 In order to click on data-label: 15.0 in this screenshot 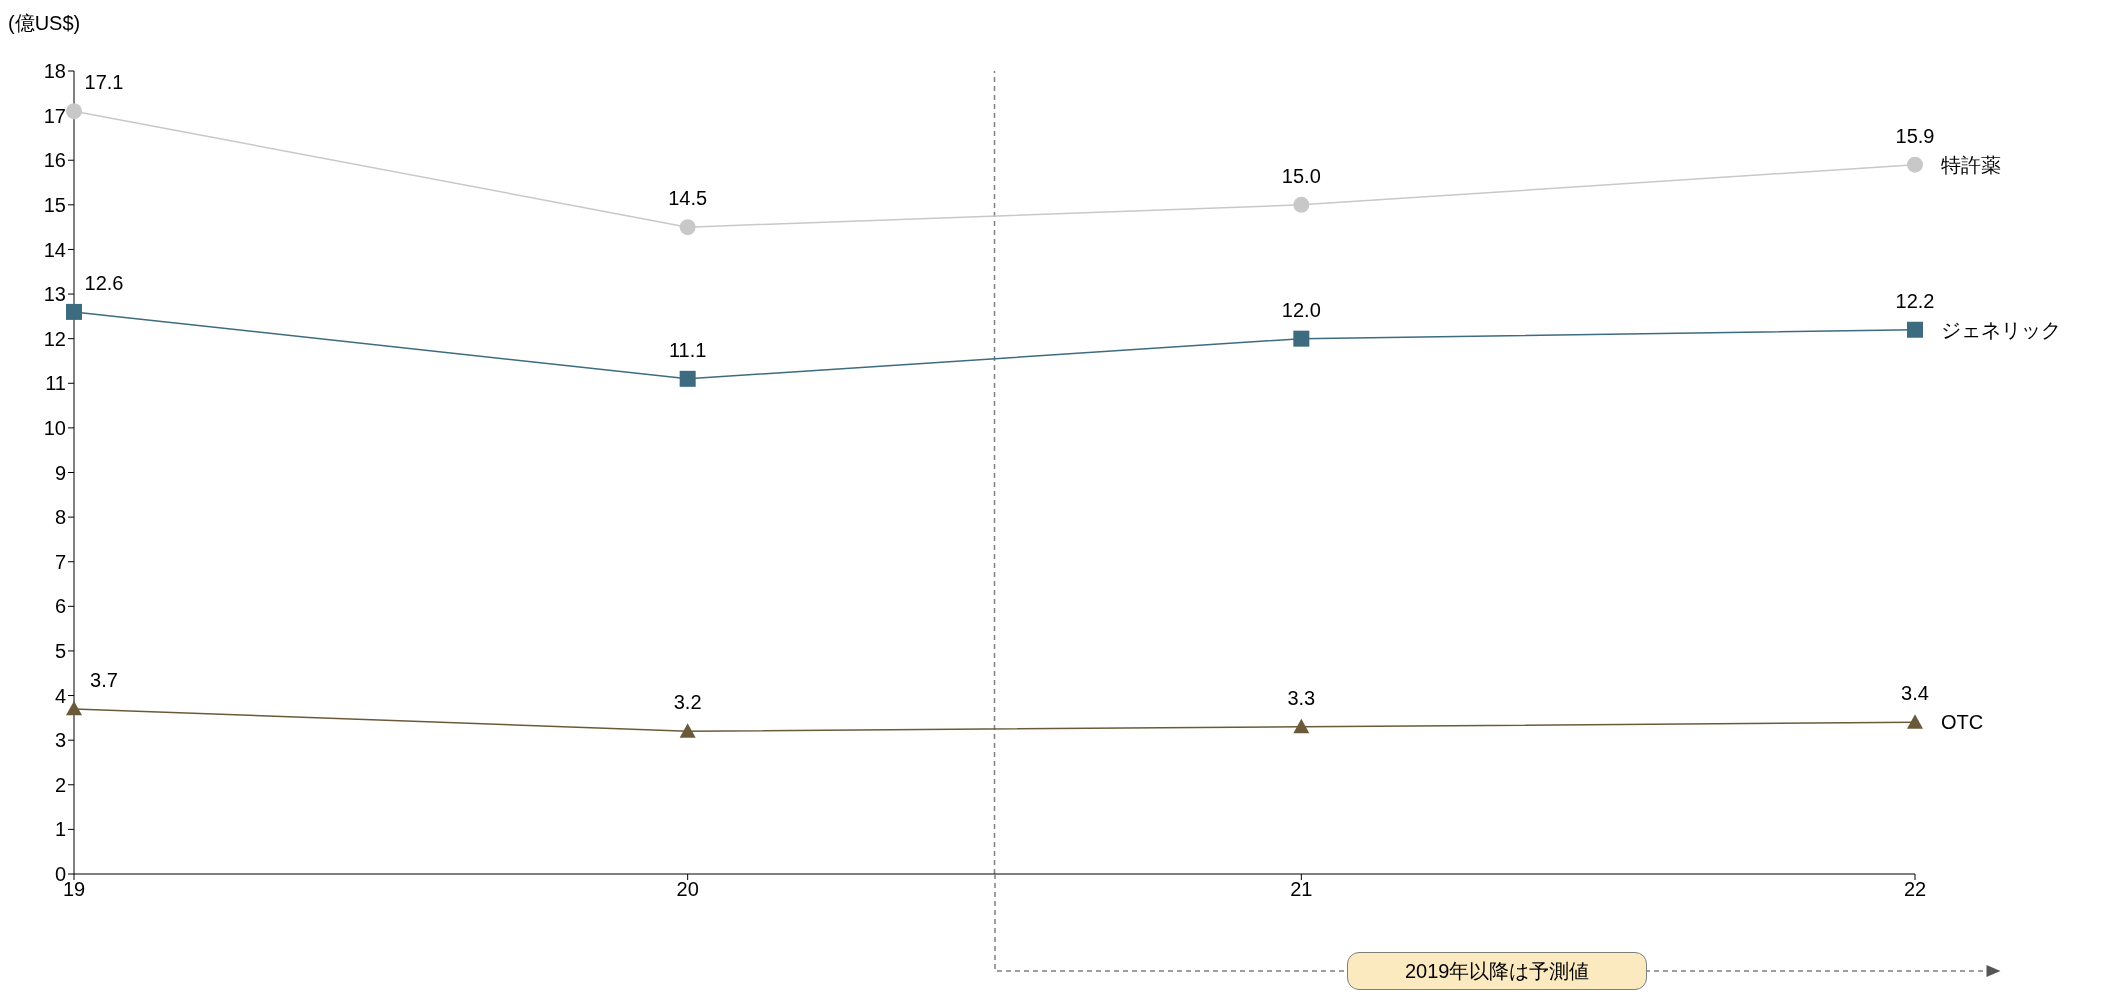, I will do `click(1301, 175)`.